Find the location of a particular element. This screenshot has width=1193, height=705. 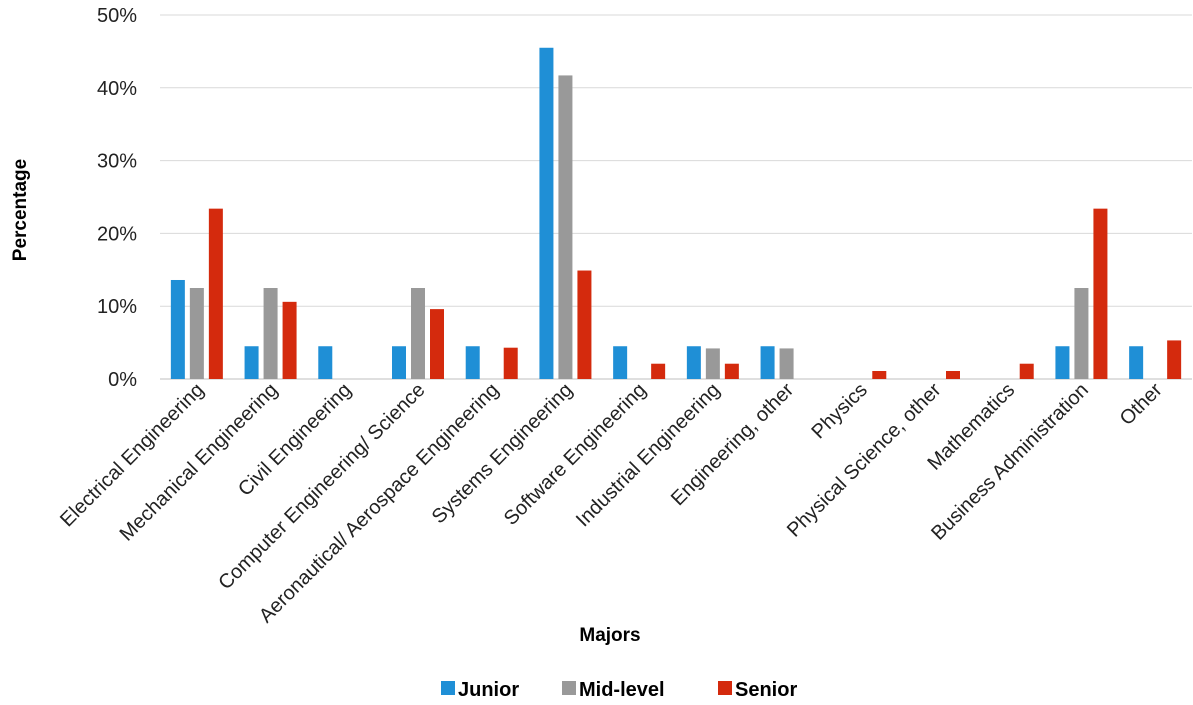

y-tick-label: 30% is located at coordinates (117, 162).